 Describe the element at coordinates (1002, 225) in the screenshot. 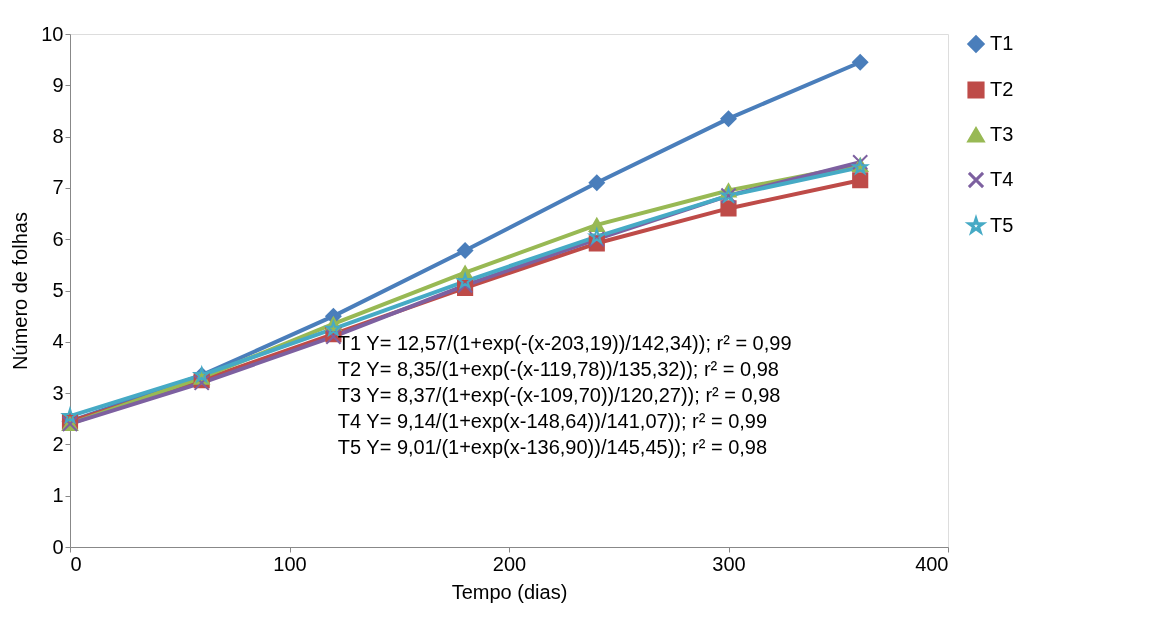

I see `legend-label: T5` at that location.